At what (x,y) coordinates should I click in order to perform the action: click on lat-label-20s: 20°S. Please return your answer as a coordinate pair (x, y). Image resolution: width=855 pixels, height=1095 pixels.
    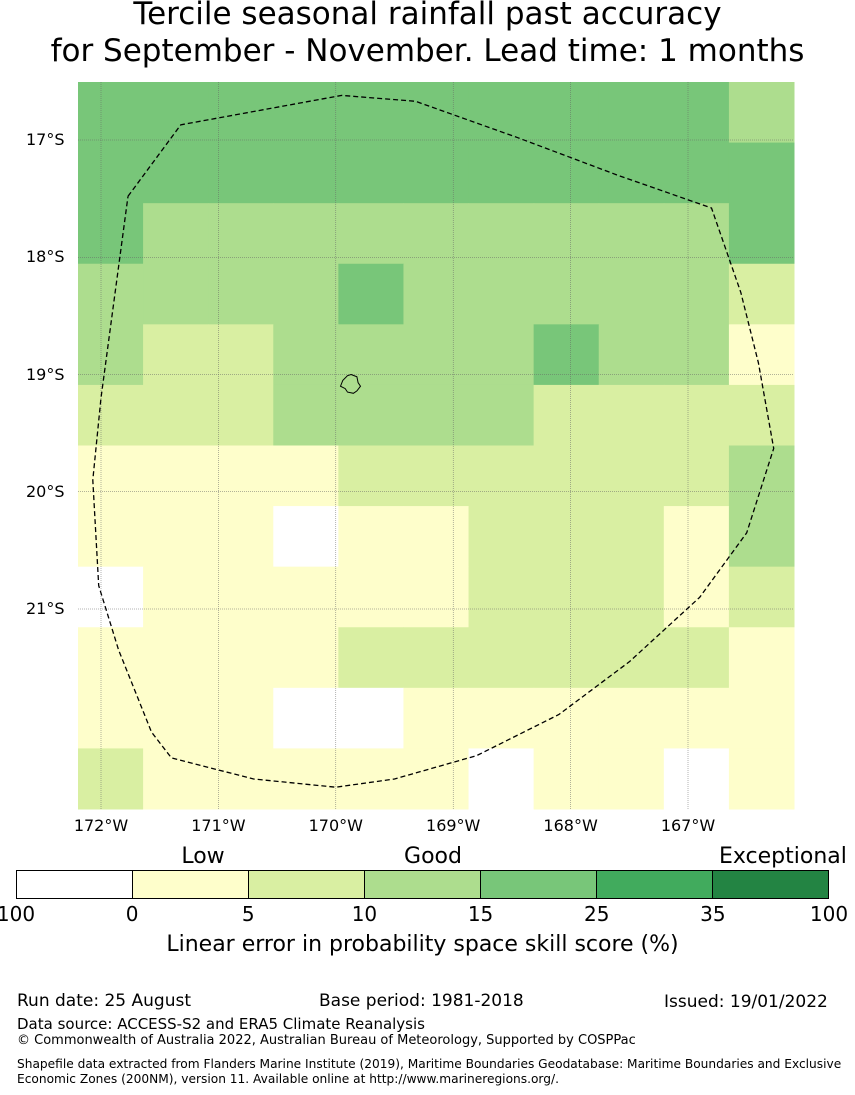
    Looking at the image, I should click on (45, 491).